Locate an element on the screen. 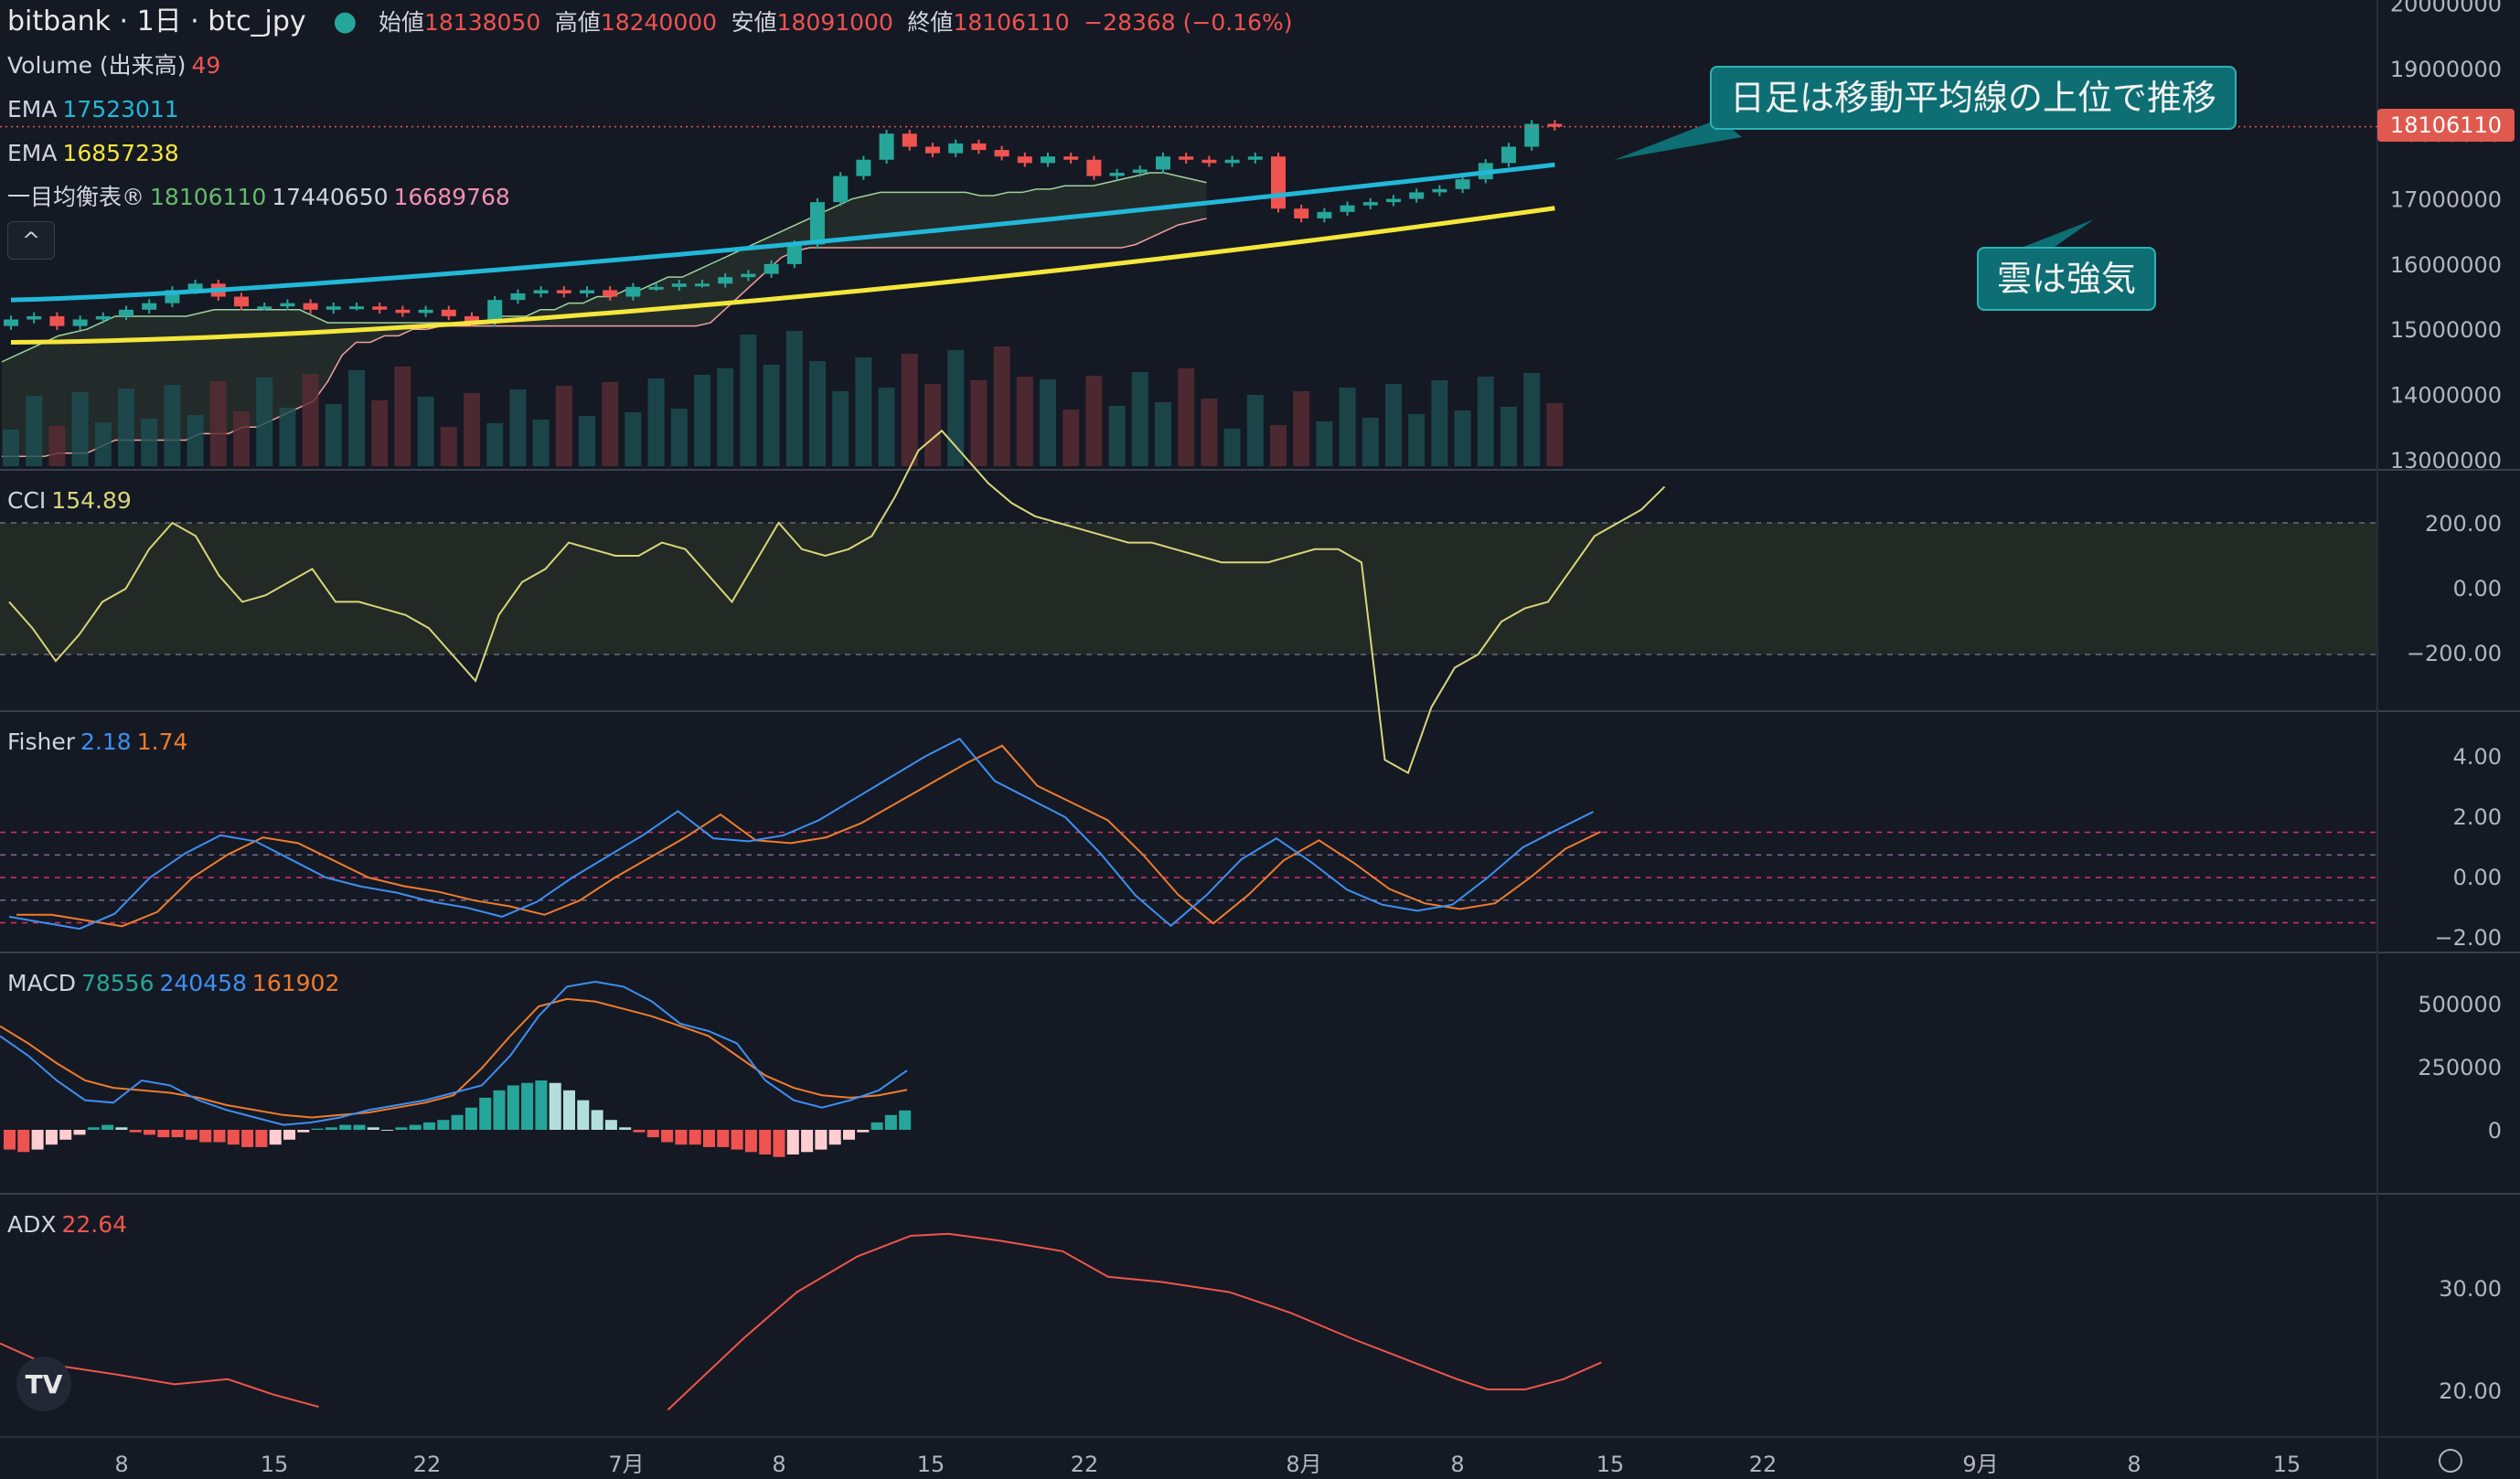 Image resolution: width=2520 pixels, height=1479 pixels. annotation-daily-trend: 日足は移動平均線の上位で推移 is located at coordinates (1973, 98).